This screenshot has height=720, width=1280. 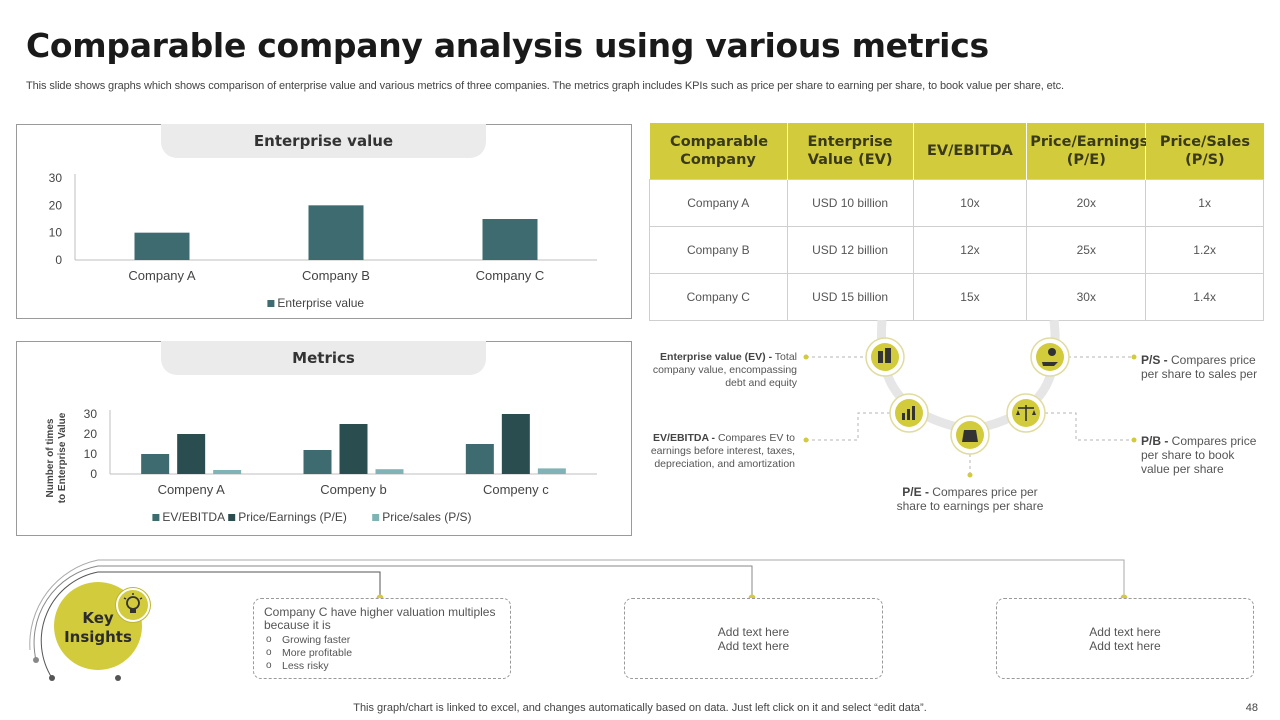 I want to click on x-tick-label: Compeny A, so click(x=192, y=489).